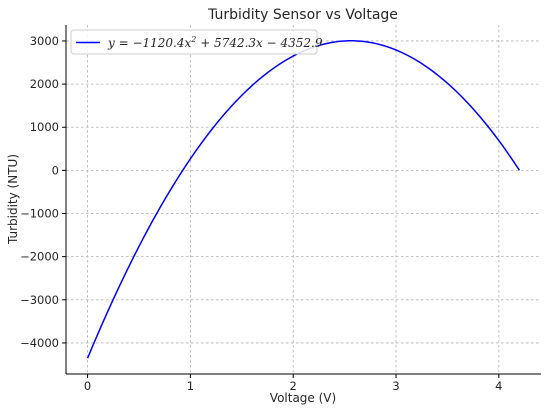 Image resolution: width=550 pixels, height=410 pixels. What do you see at coordinates (190, 386) in the screenshot?
I see `x-tick-label: 1` at bounding box center [190, 386].